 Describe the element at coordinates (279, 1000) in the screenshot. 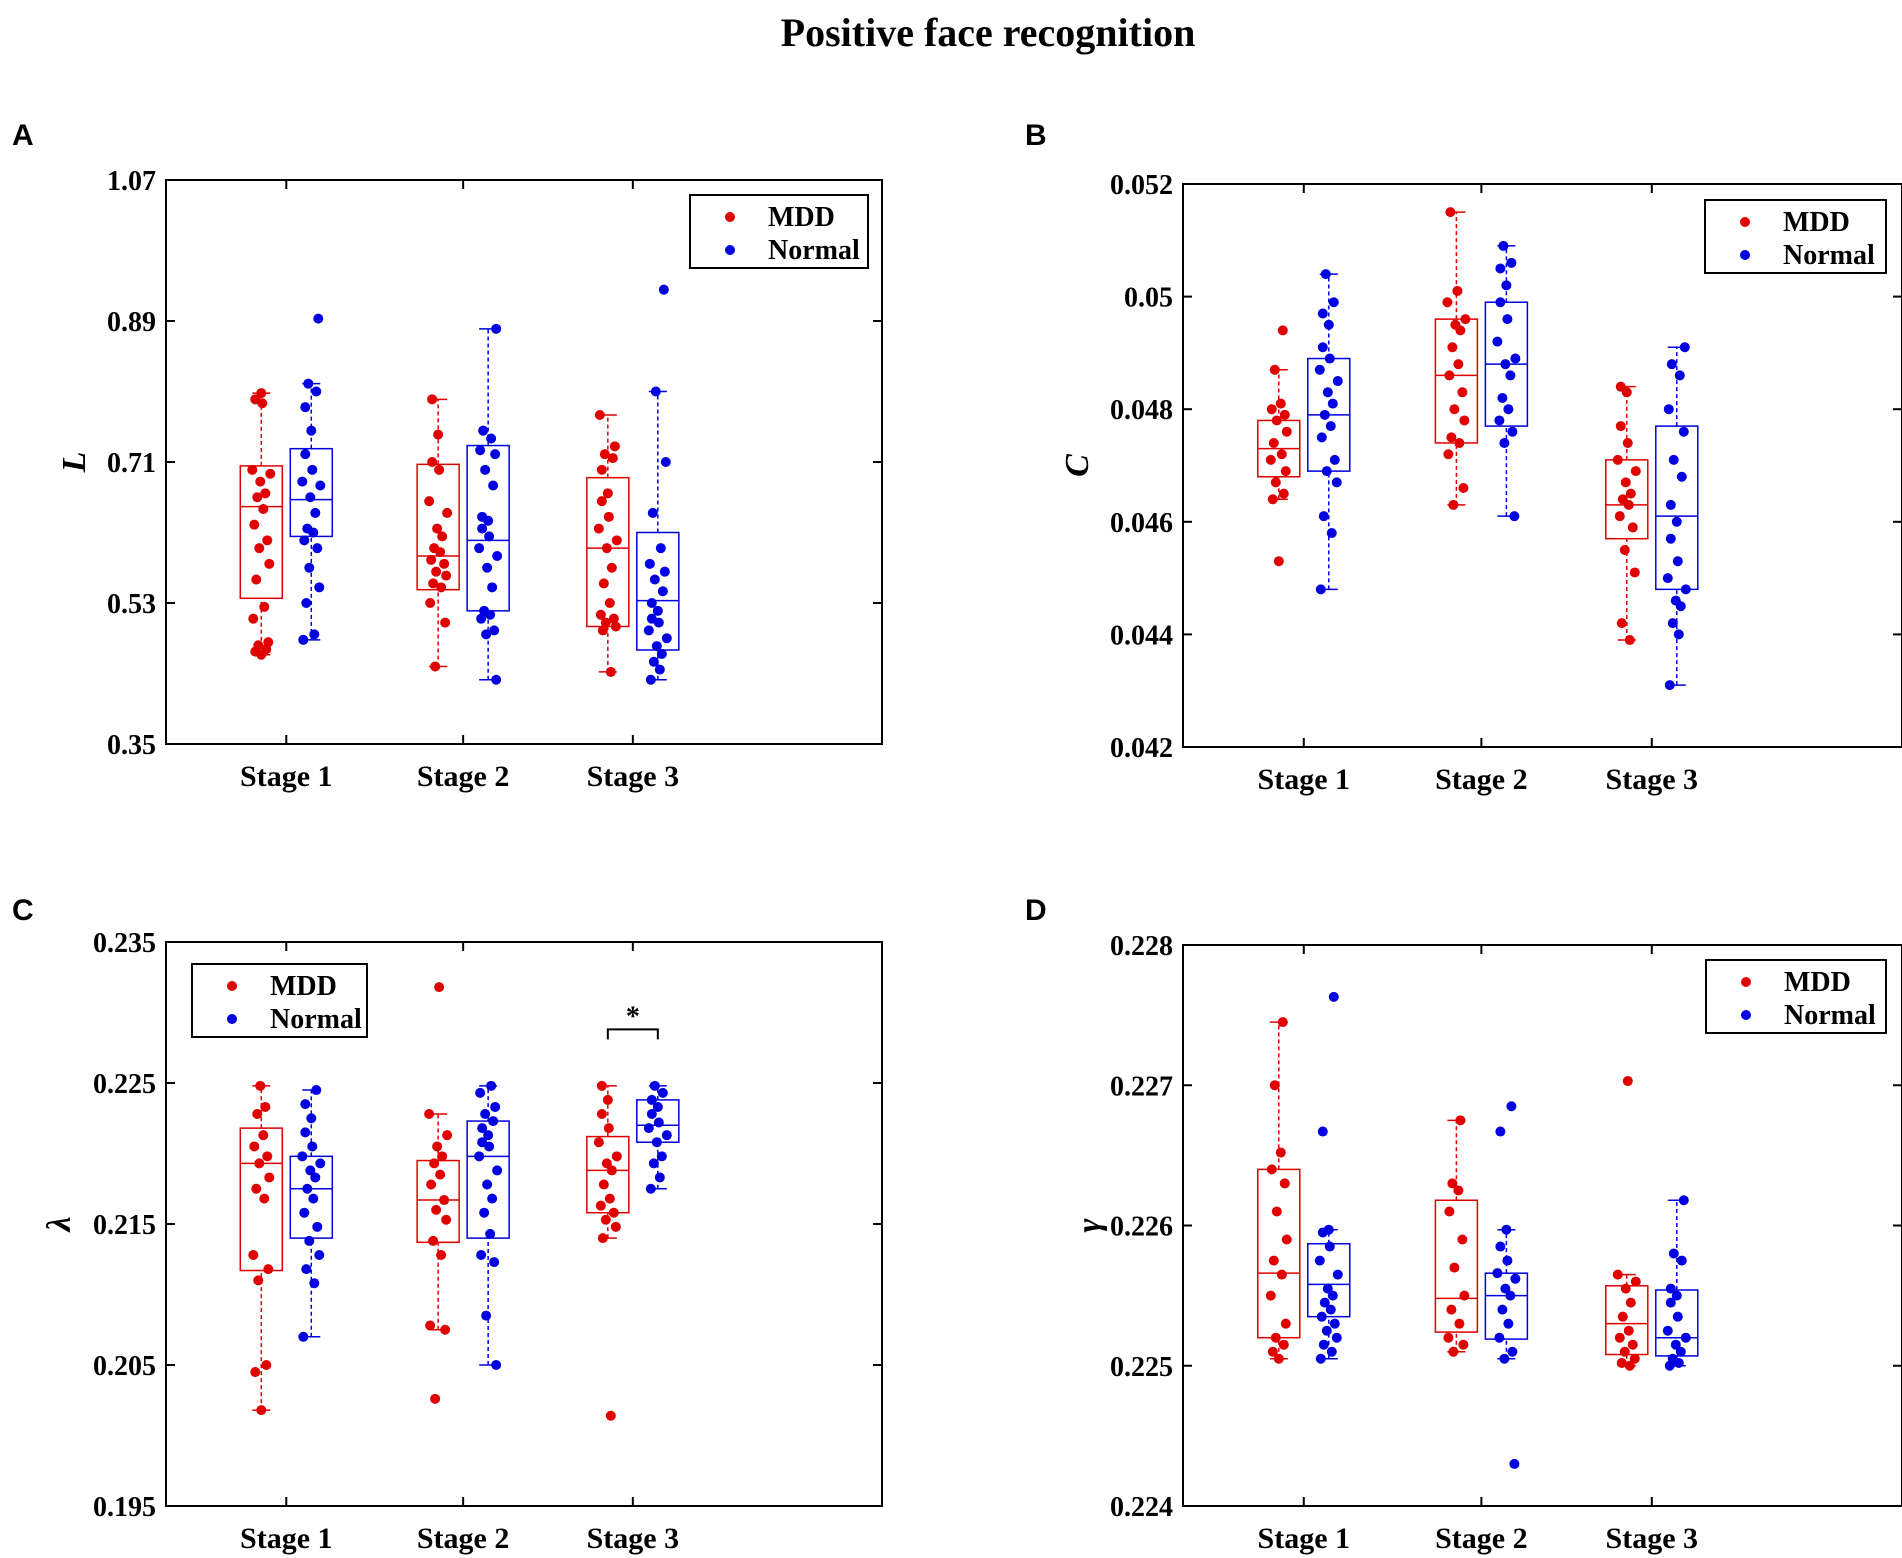

I see `legend-box` at that location.